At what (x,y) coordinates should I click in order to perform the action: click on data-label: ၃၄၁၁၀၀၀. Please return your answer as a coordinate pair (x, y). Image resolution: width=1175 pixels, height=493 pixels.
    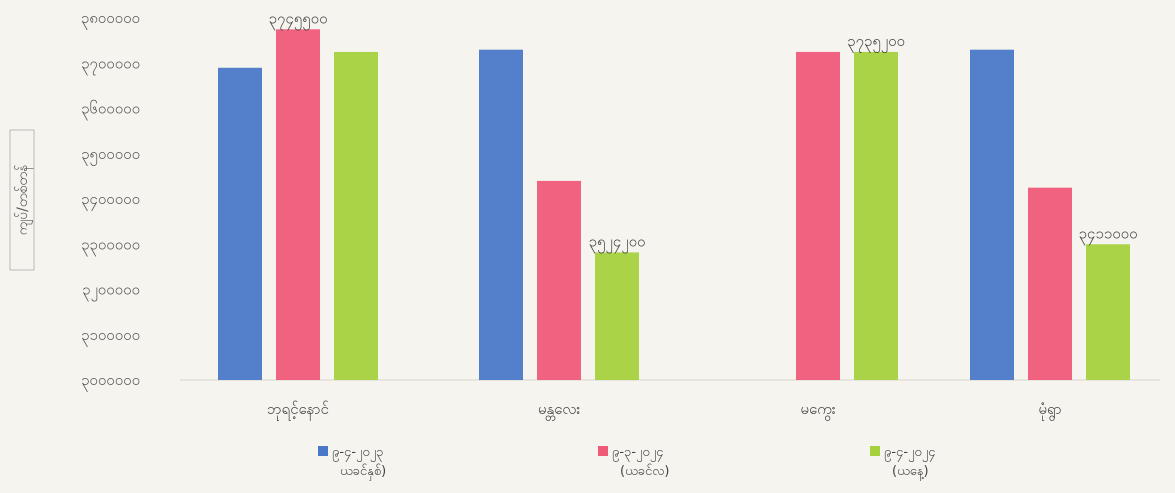
    Looking at the image, I should click on (1107, 234).